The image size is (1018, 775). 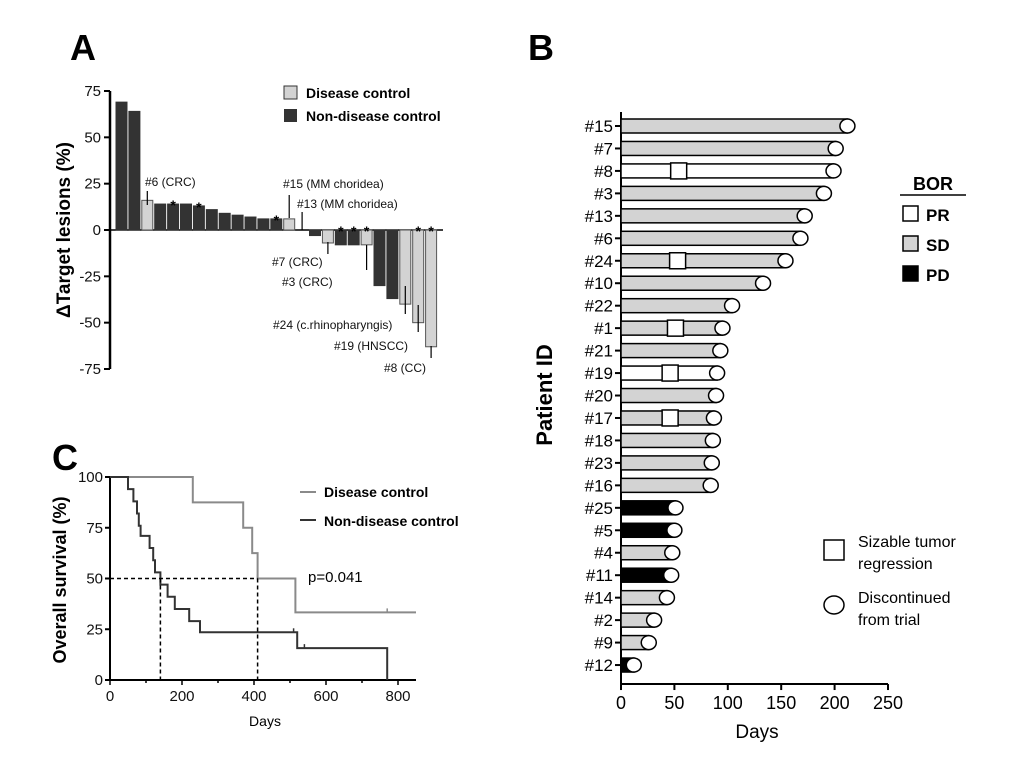 I want to click on b-legend-square-line1: Sizable tumor, so click(x=907, y=542).